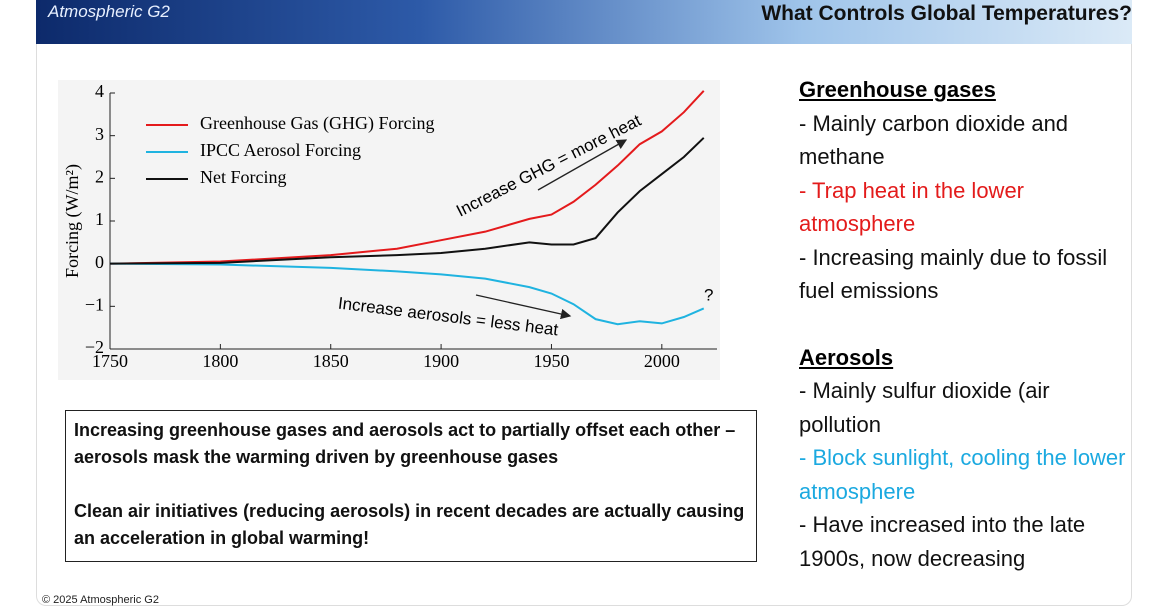 This screenshot has width=1170, height=616. I want to click on y-tick-label: −2, so click(94, 347).